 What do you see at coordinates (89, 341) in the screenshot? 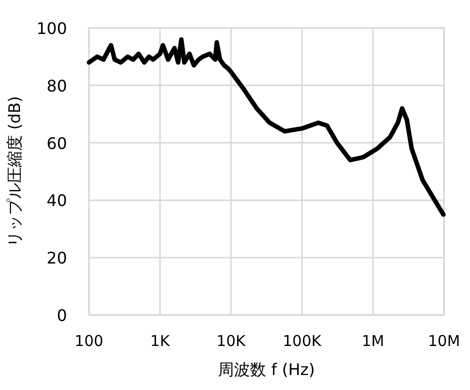
I see `x-tick-label: 100` at bounding box center [89, 341].